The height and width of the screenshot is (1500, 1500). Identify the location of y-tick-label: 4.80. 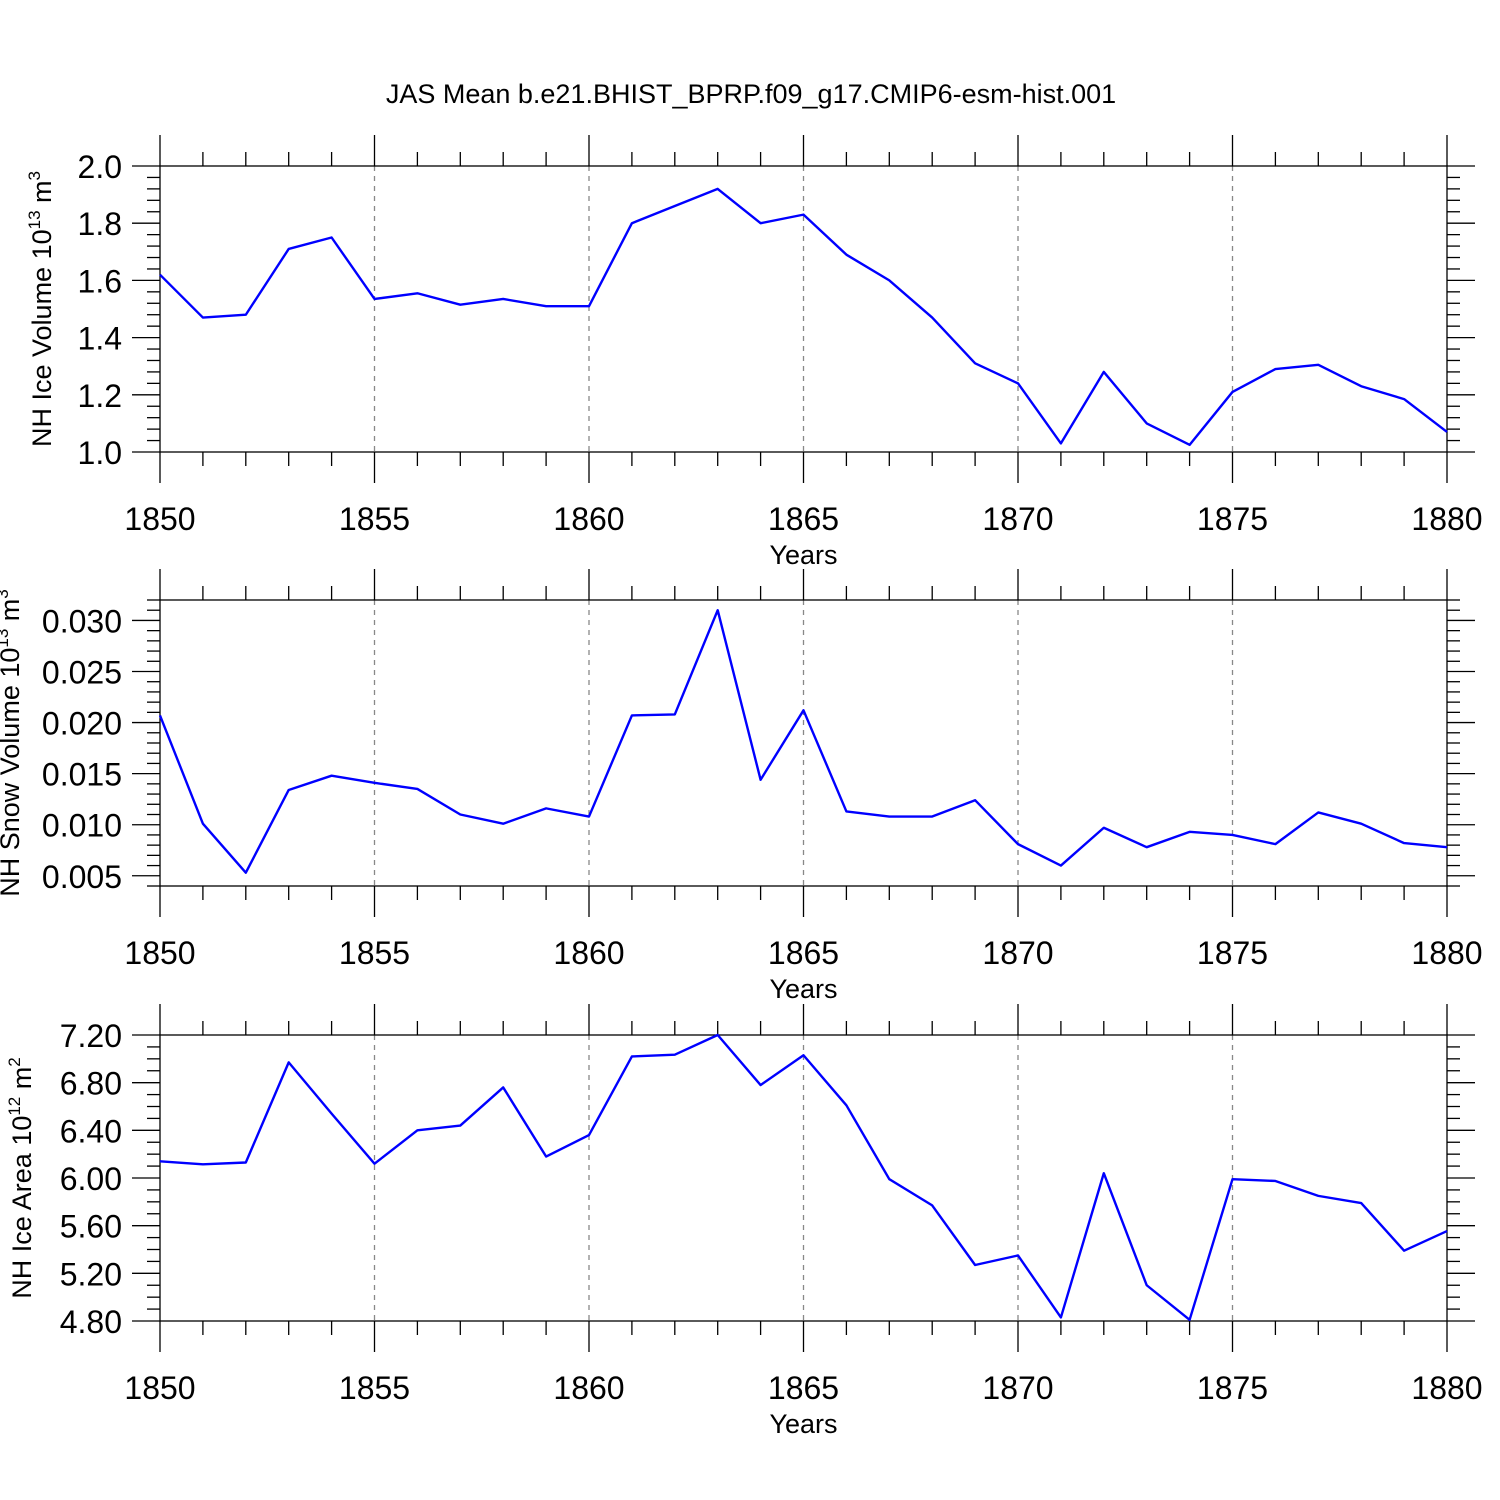
(91, 1322).